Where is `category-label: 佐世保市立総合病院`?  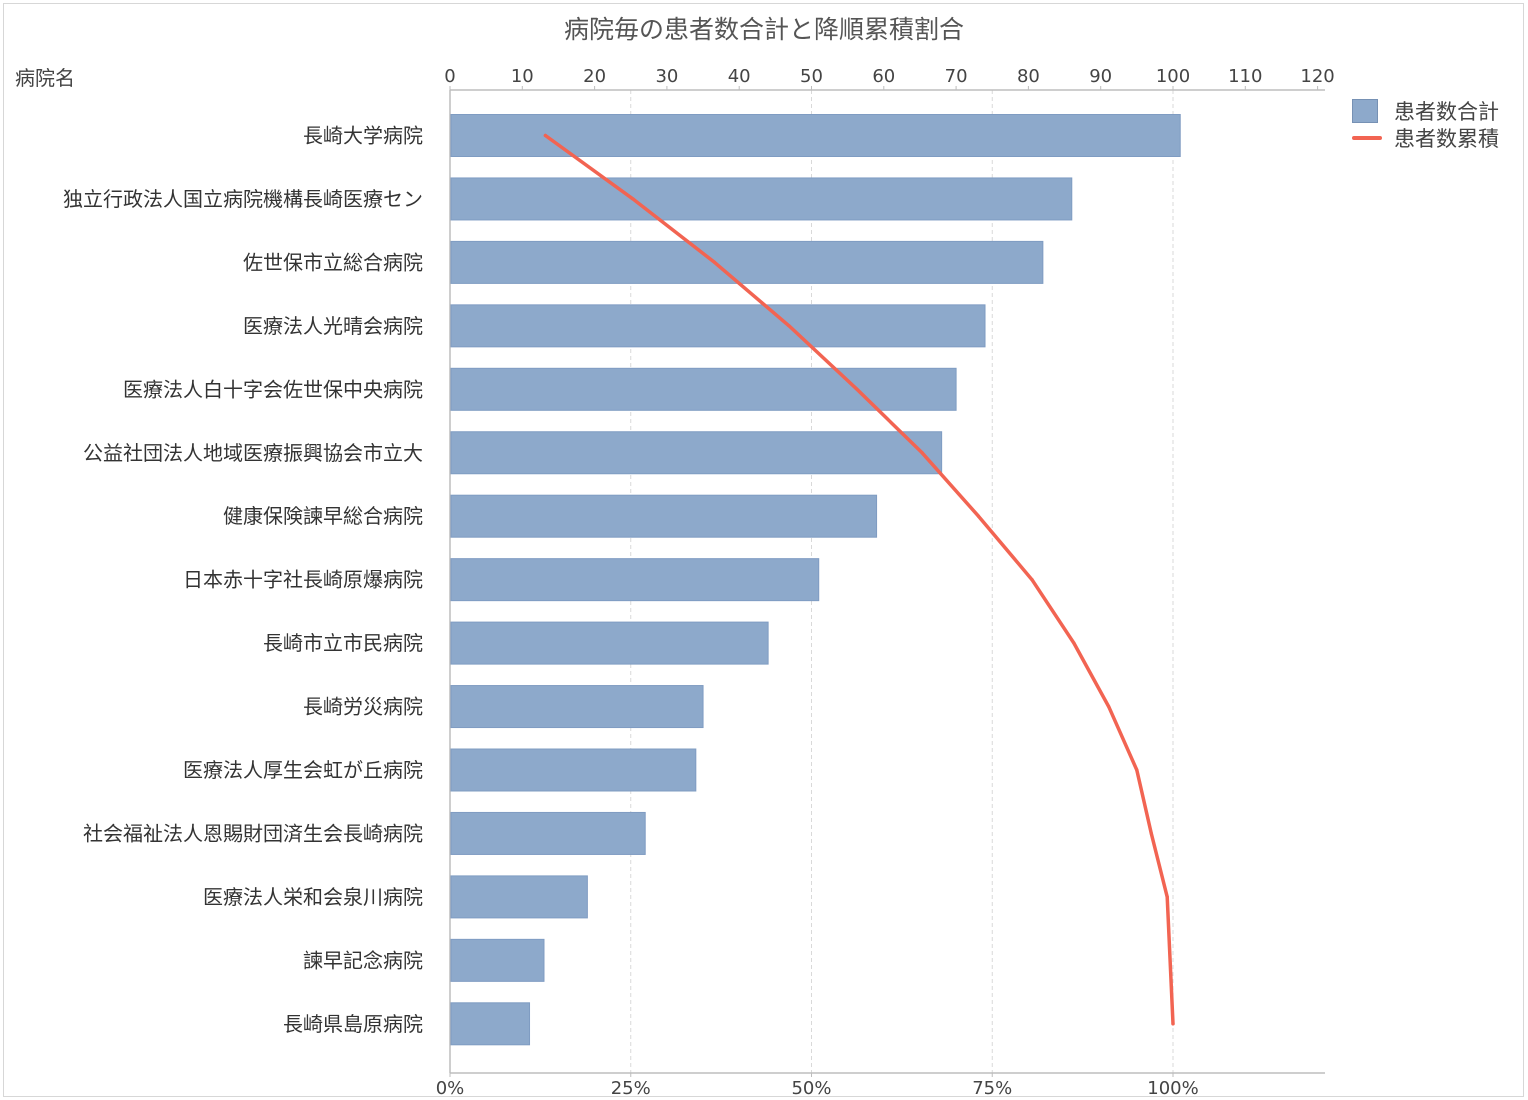
category-label: 佐世保市立総合病院 is located at coordinates (333, 262).